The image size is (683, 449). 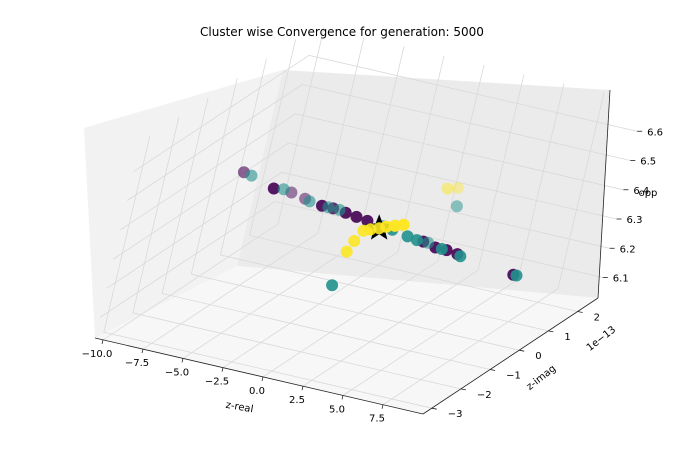 I want to click on scatter-points, so click(x=380, y=229).